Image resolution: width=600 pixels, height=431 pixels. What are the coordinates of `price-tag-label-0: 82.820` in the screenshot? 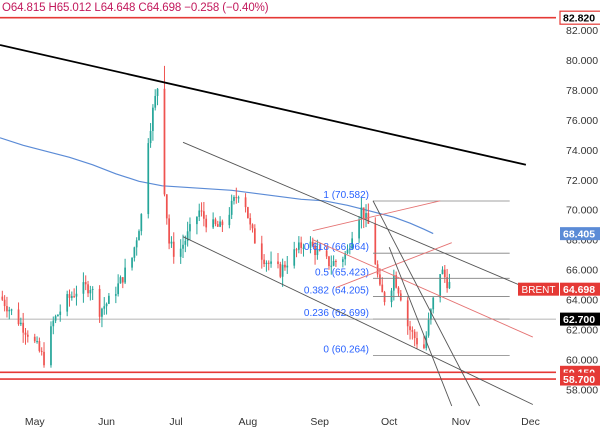 It's located at (579, 19).